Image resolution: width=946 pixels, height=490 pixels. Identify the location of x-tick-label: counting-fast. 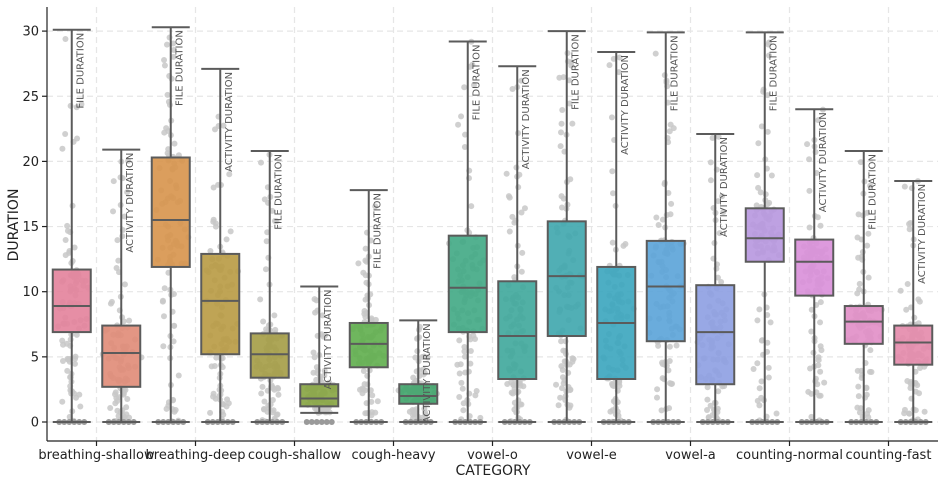
(889, 455).